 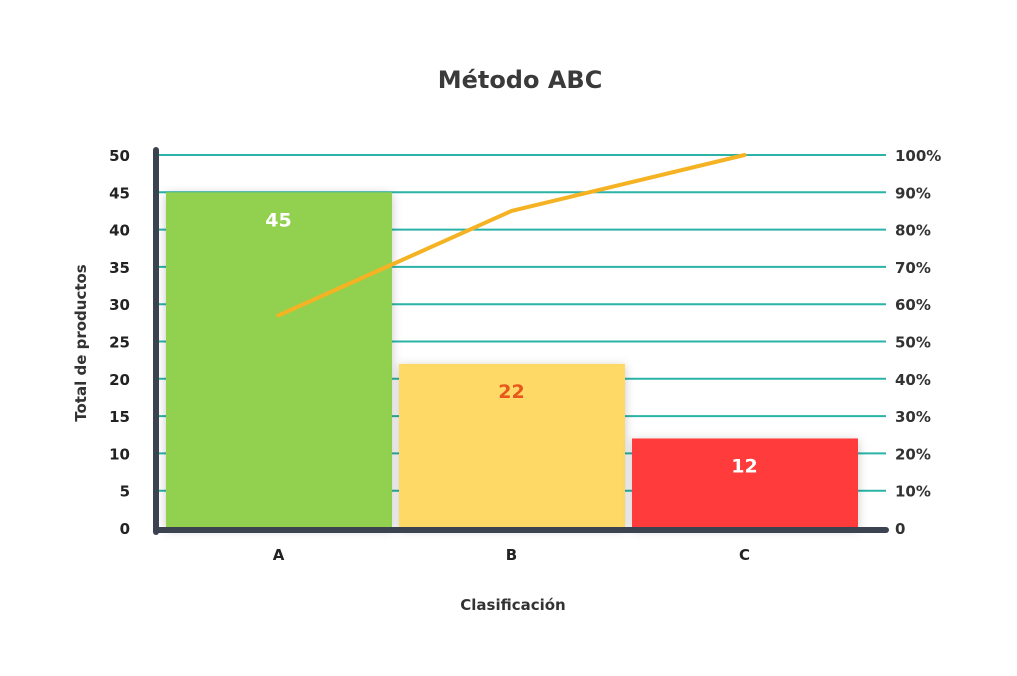 I want to click on y2-tick-label: 80%, so click(x=913, y=231).